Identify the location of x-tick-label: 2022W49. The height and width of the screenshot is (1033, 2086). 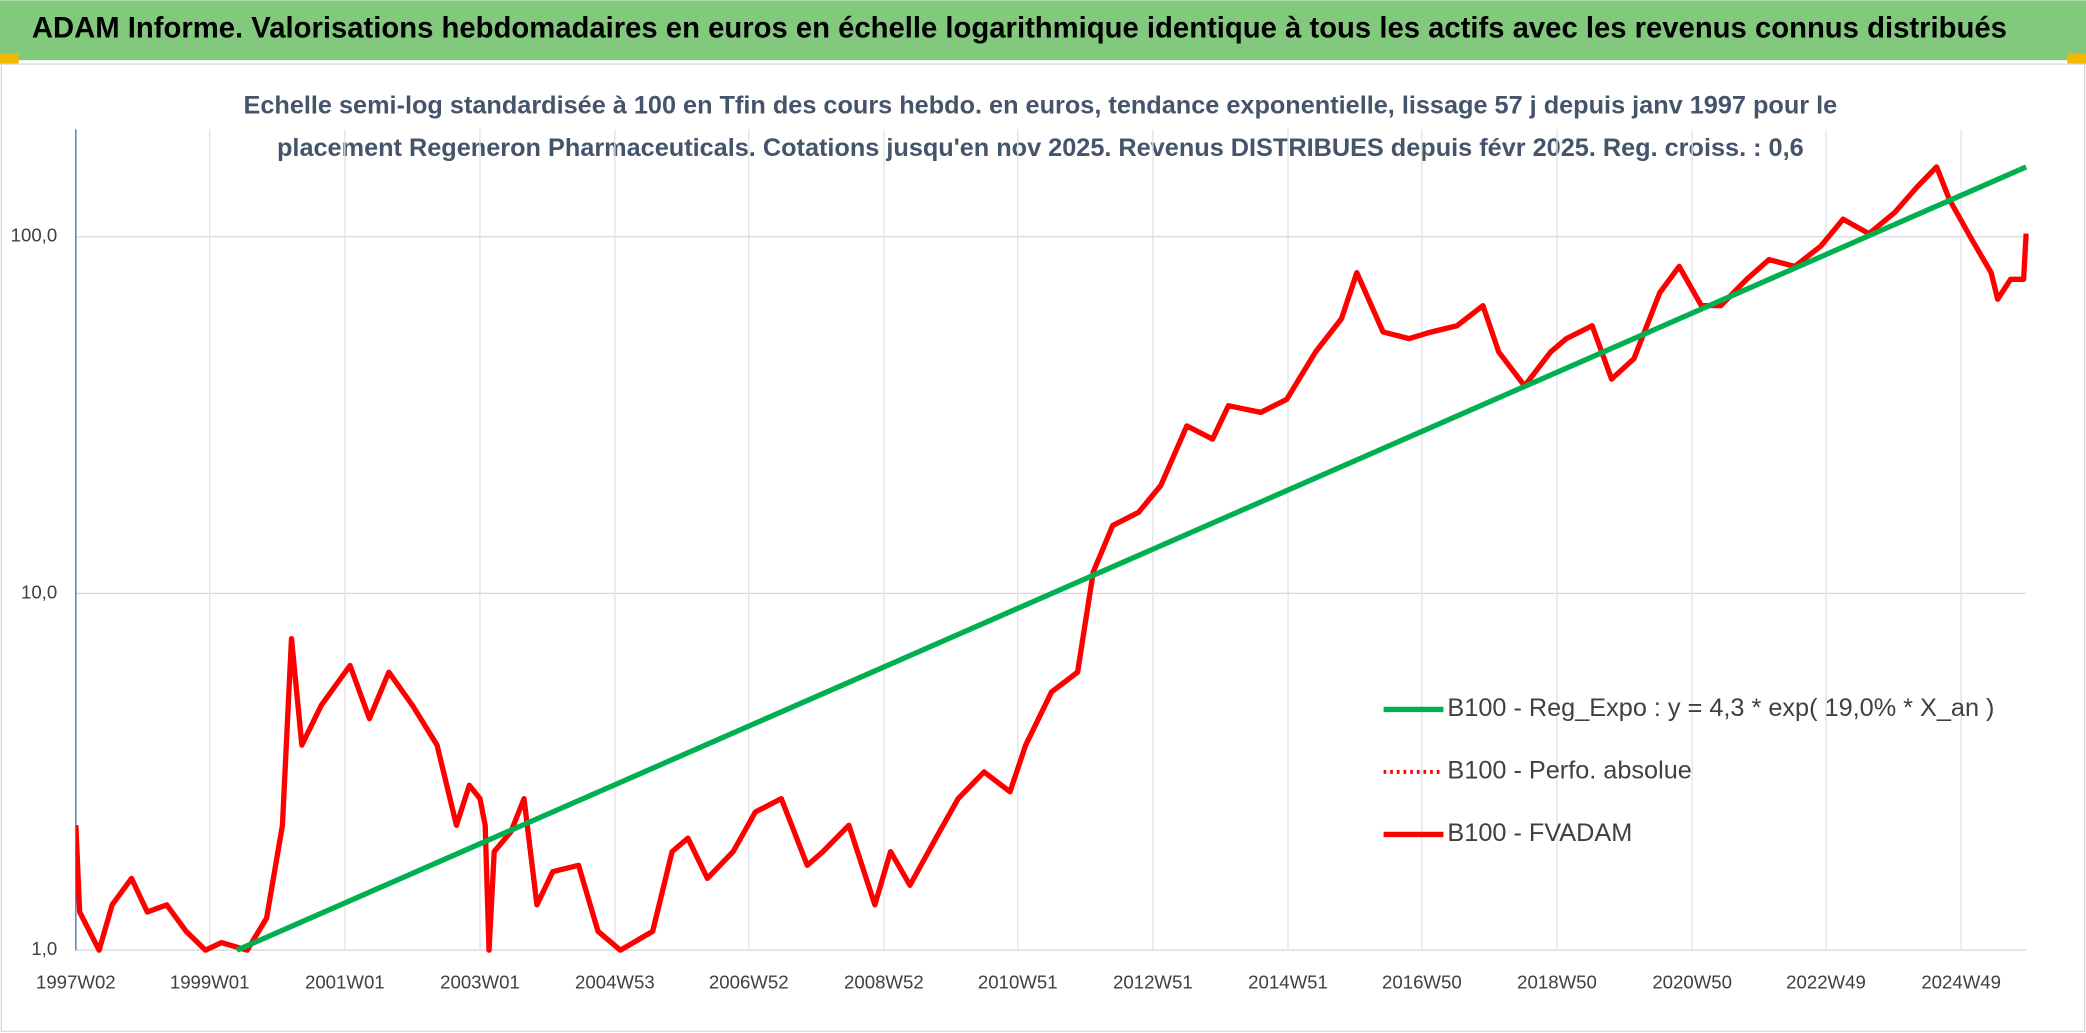
(1826, 981).